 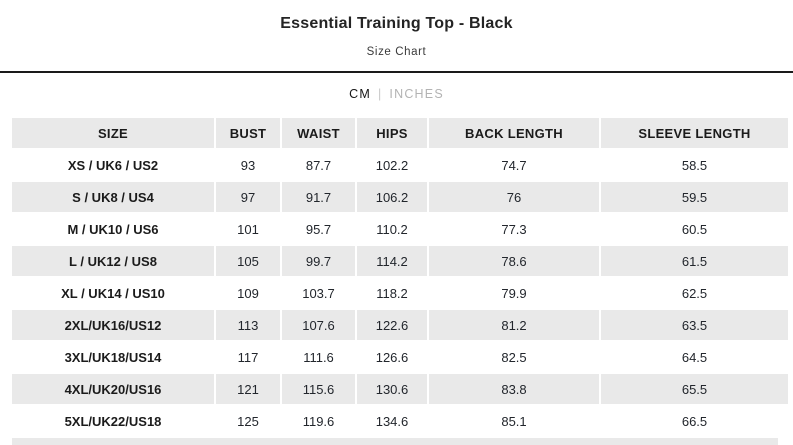 I want to click on hips-cell: 102.2, so click(x=392, y=165).